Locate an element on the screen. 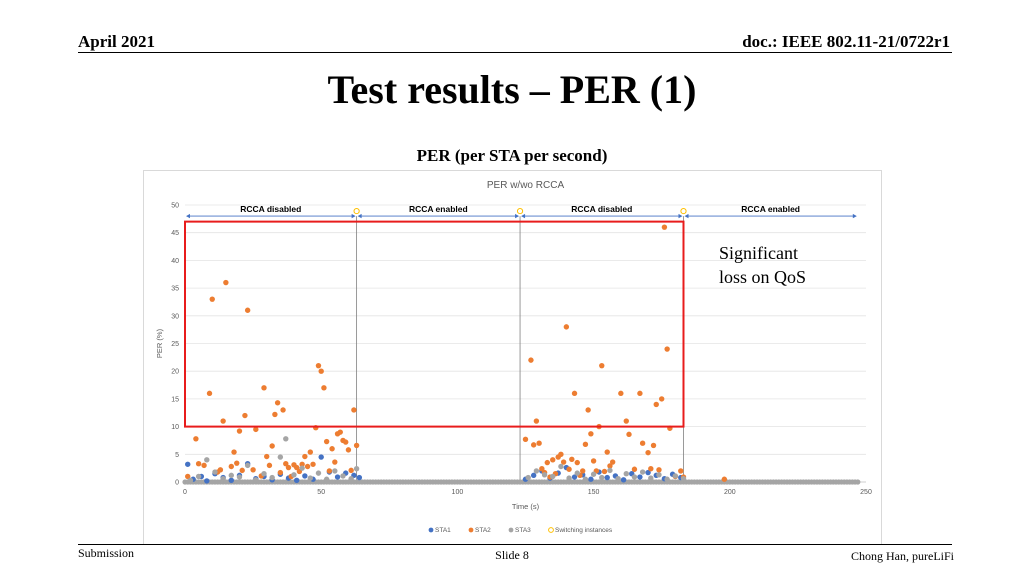 The image size is (1024, 576). annotation-line-1: Significant is located at coordinates (758, 253).